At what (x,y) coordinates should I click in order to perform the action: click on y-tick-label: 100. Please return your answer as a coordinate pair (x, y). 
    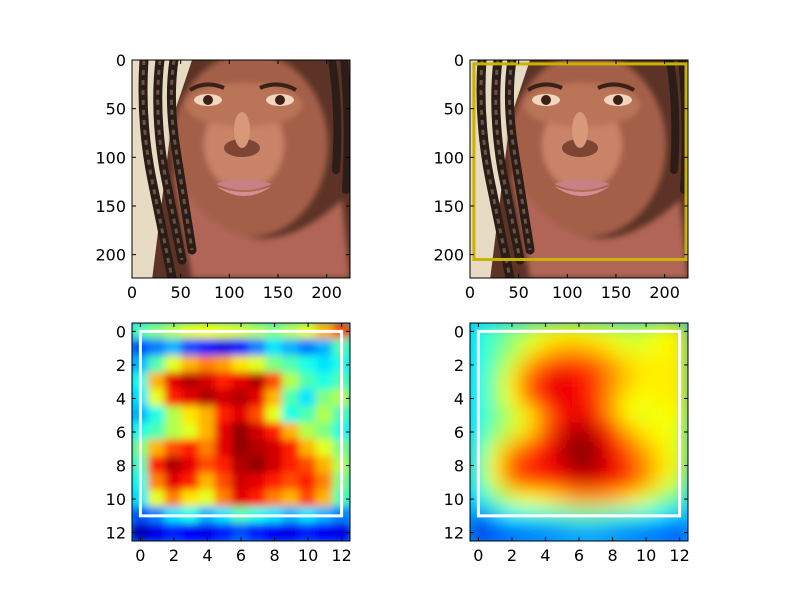
    Looking at the image, I should click on (448, 157).